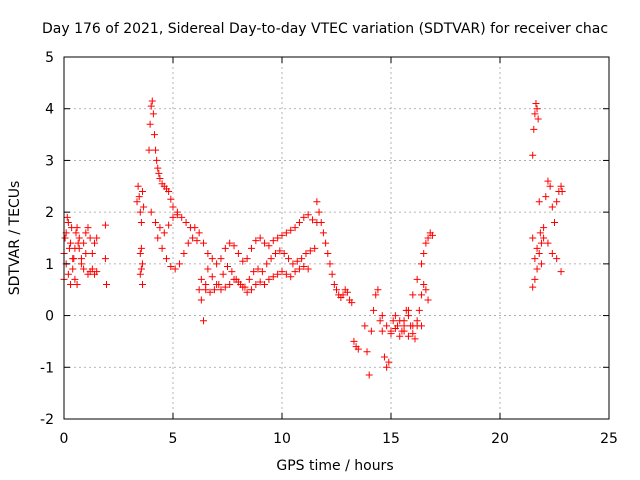 This screenshot has height=480, width=640. I want to click on x-tick-label: 10, so click(282, 439).